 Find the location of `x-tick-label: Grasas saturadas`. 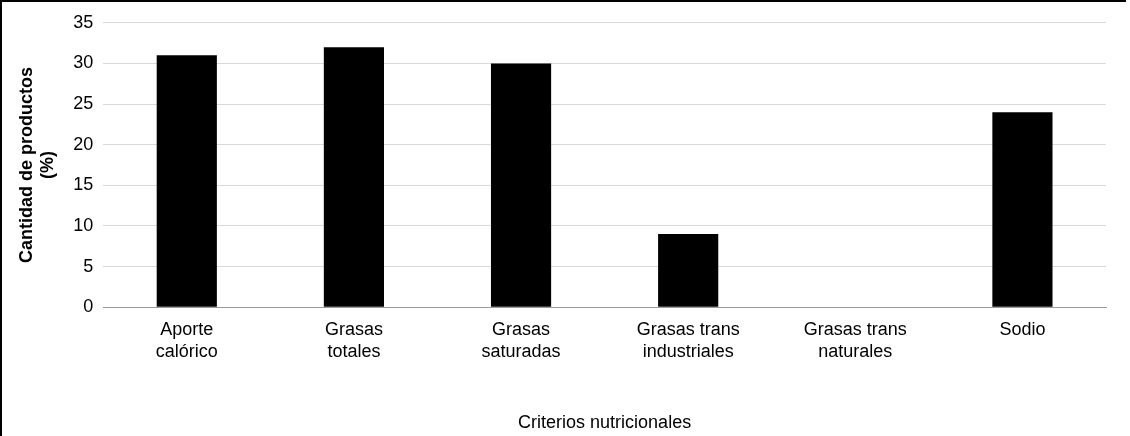

x-tick-label: Grasas saturadas is located at coordinates (521, 339).